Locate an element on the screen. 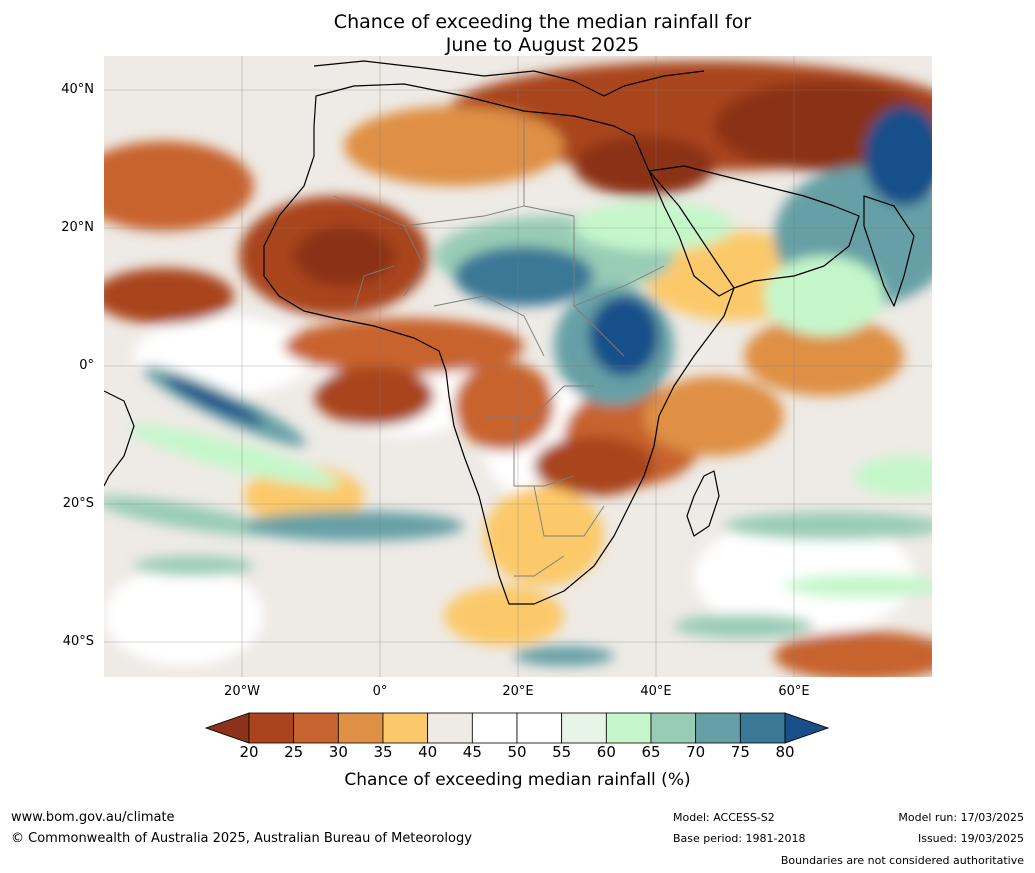 This screenshot has width=1035, height=873. colorbar-high-arrow is located at coordinates (806, 728).